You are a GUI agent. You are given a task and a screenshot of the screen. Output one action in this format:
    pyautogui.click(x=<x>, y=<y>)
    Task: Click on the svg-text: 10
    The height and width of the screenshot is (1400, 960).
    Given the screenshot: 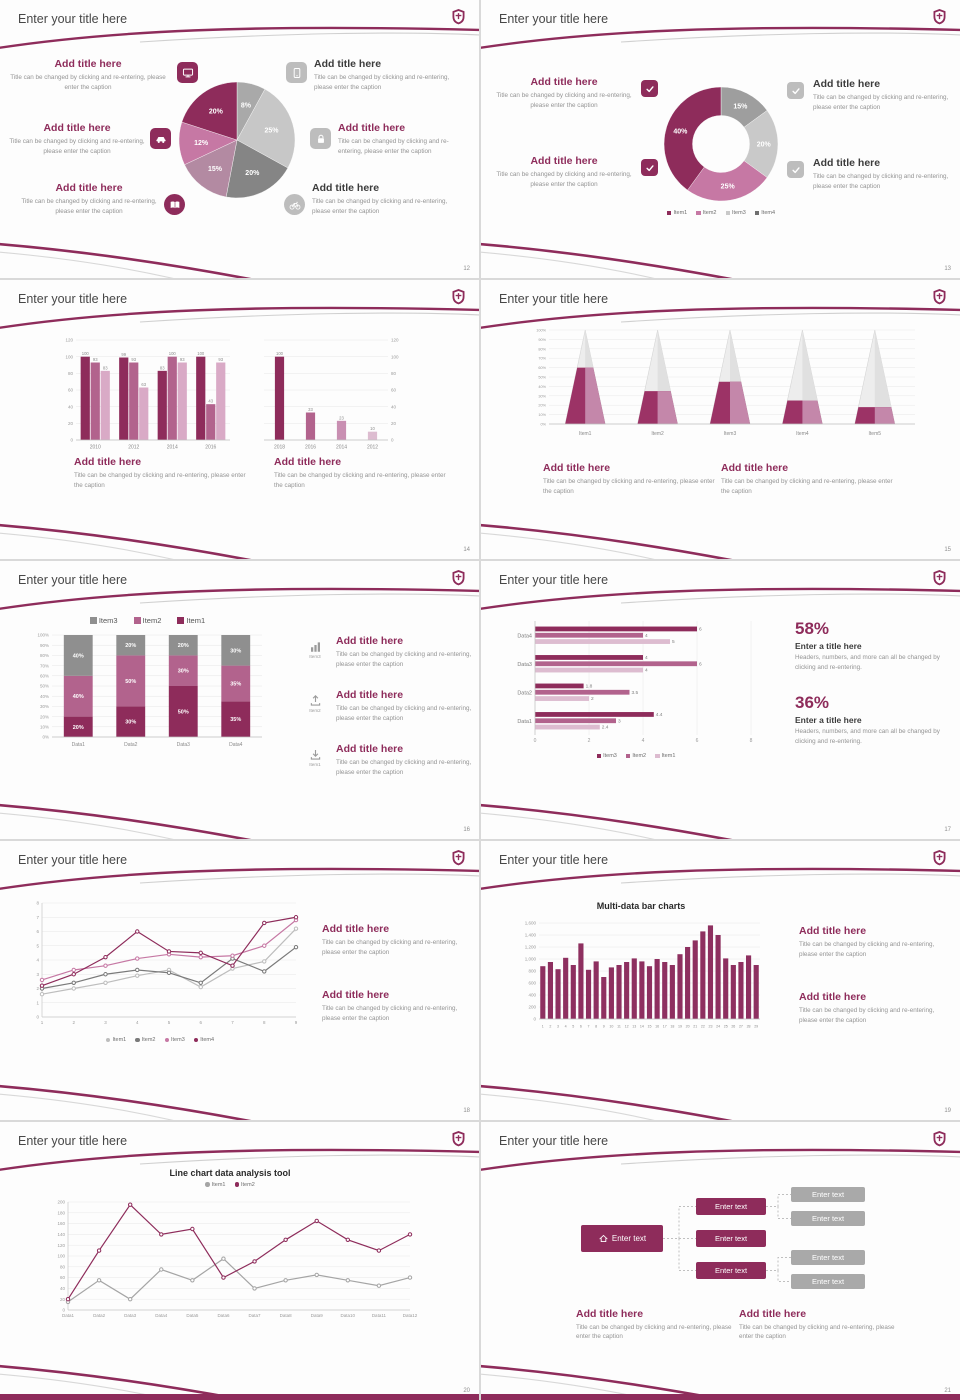 What is the action you would take?
    pyautogui.click(x=611, y=1027)
    